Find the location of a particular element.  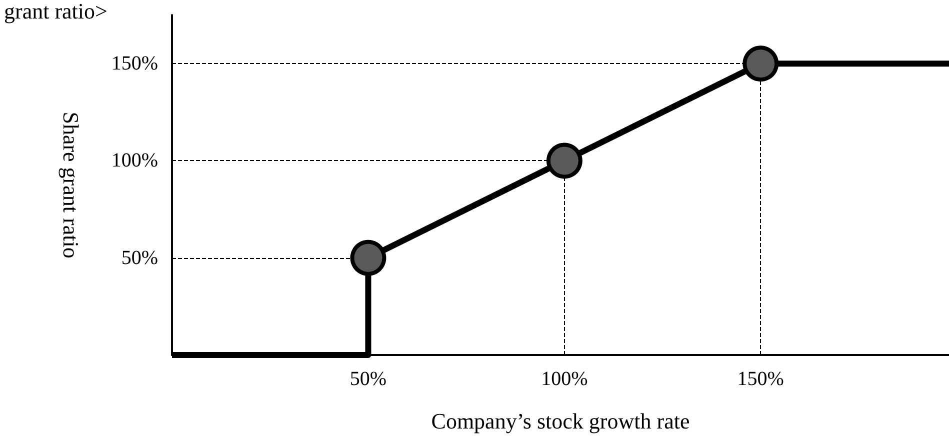

y-tick-label: 50% is located at coordinates (139, 257).